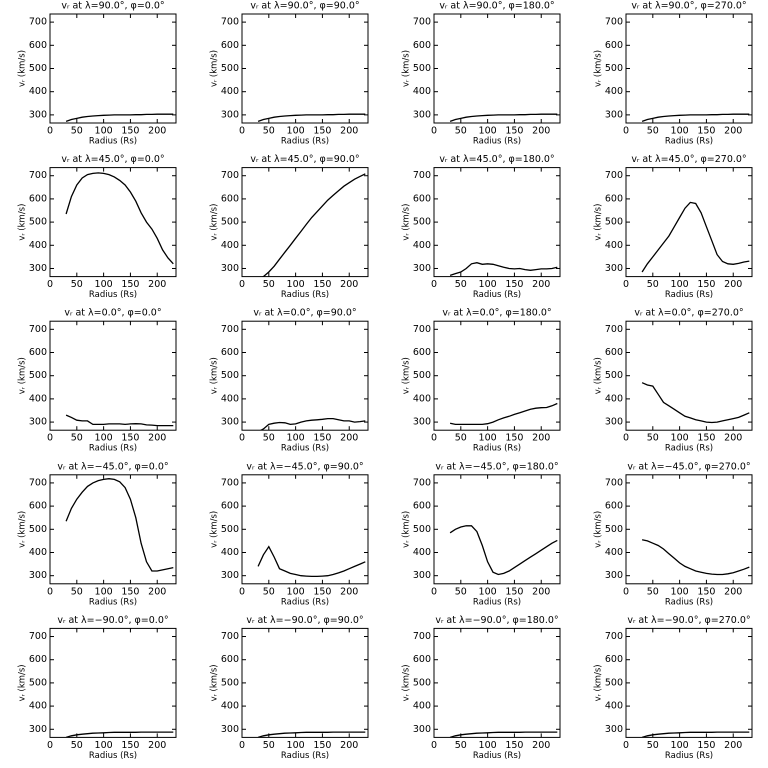 This screenshot has height=768, width=768. I want to click on chart-title: vᵣ at λ=0.0°, φ=90.0°, so click(304, 313).